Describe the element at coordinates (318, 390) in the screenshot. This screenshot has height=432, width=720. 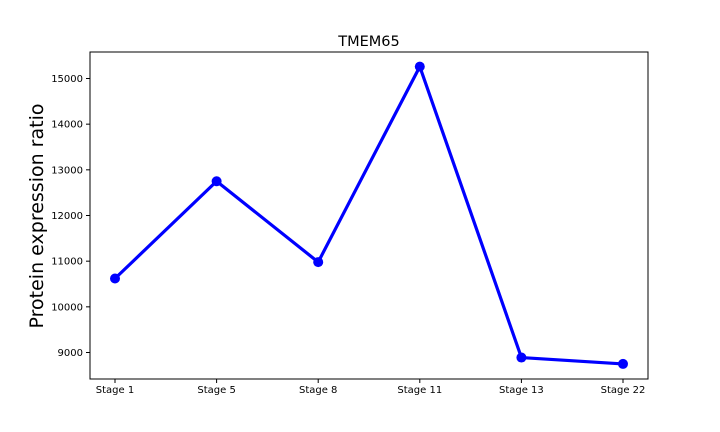
I see `x-tick-label: Stage 8` at that location.